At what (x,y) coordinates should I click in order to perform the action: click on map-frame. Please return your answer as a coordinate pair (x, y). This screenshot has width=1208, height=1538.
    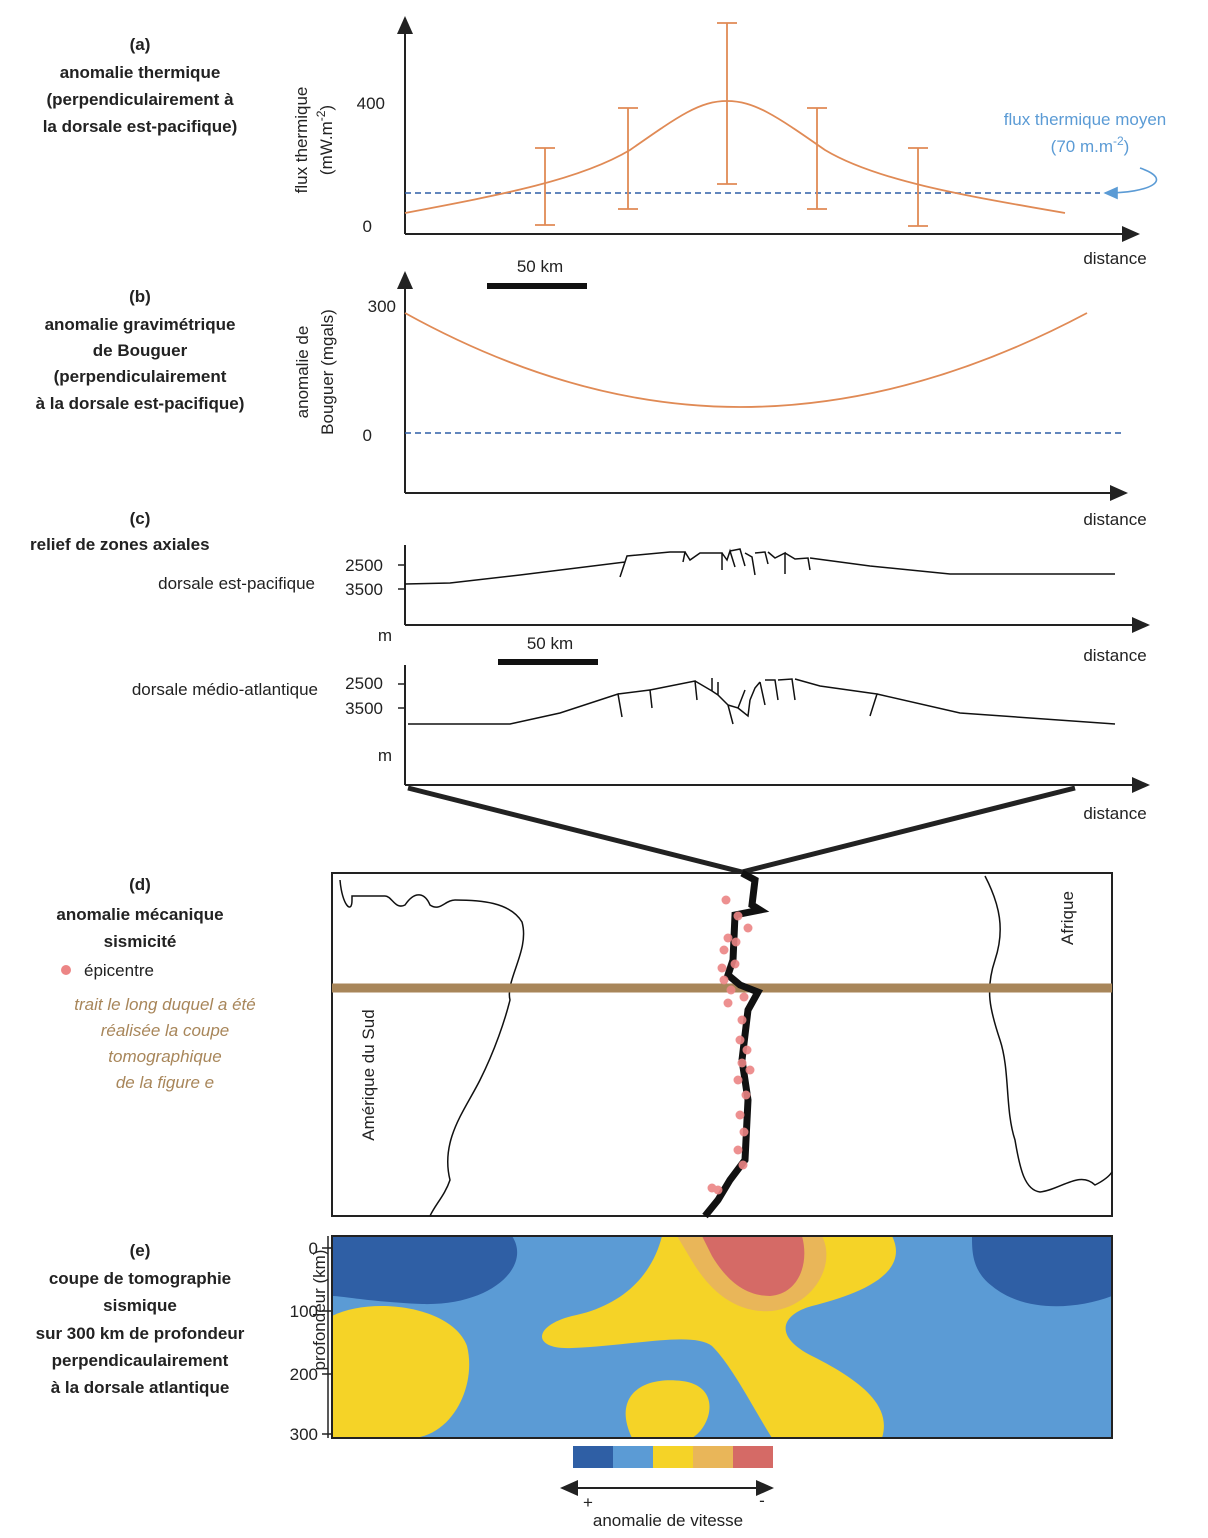
    Looking at the image, I should click on (722, 1044).